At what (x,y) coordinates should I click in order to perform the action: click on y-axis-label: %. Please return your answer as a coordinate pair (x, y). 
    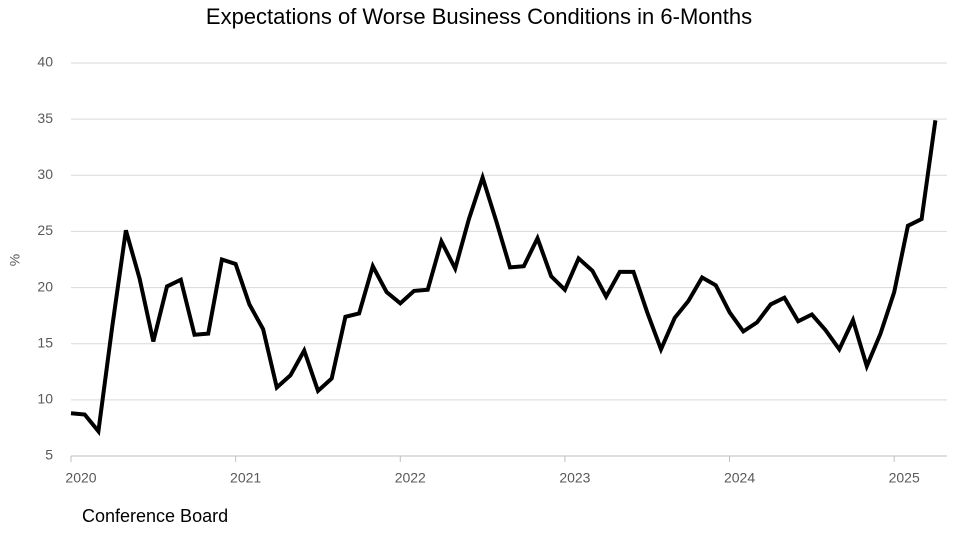
    Looking at the image, I should click on (15, 260).